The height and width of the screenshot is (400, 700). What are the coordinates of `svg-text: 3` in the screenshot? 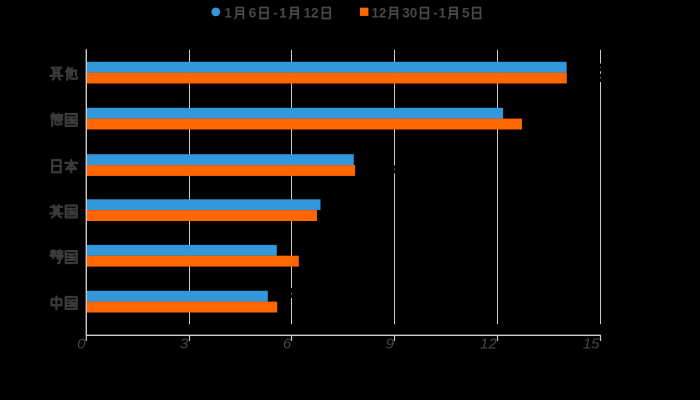 It's located at (184, 343).